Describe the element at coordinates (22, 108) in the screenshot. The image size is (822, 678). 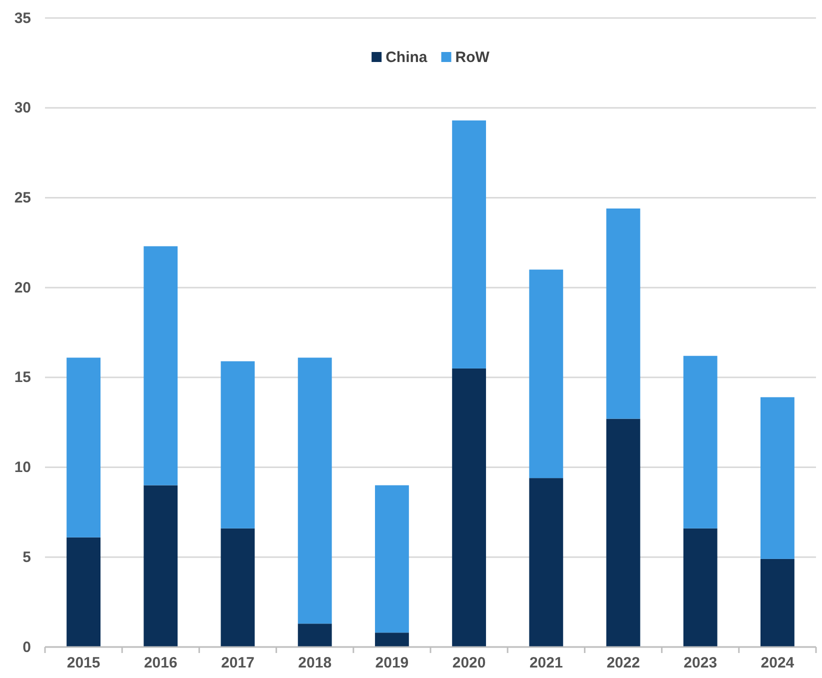
I see `y-tick-label: 30` at that location.